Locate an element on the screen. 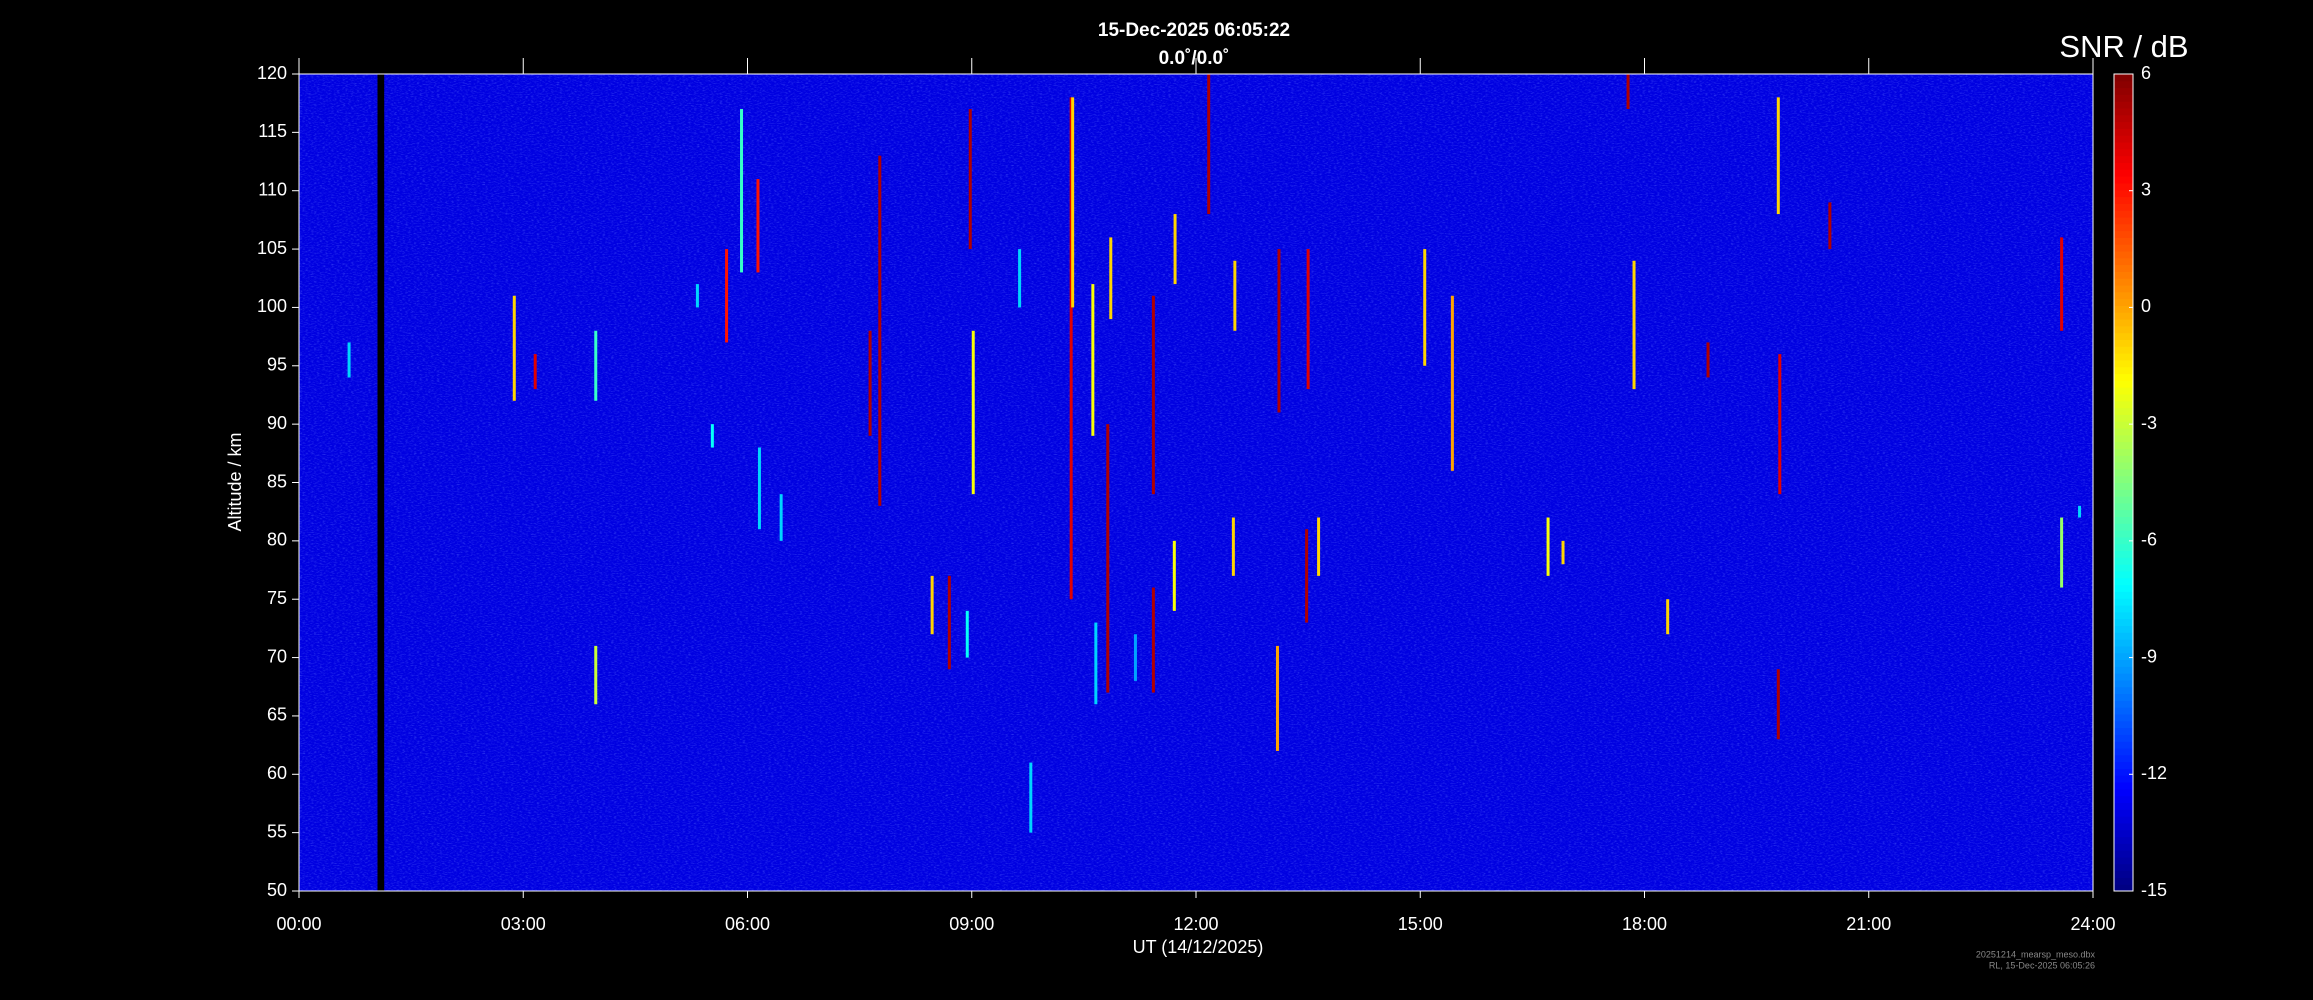  footnote: RL, 15-Dec-2025 06:05:26 is located at coordinates (2042, 965).